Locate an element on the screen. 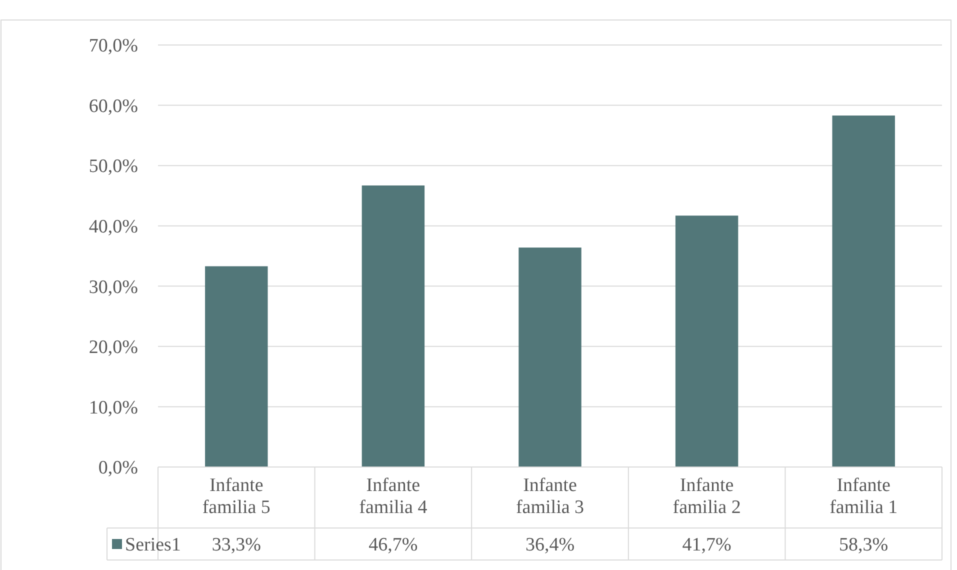 This screenshot has width=957, height=570. legend-label: Series1 is located at coordinates (153, 545).